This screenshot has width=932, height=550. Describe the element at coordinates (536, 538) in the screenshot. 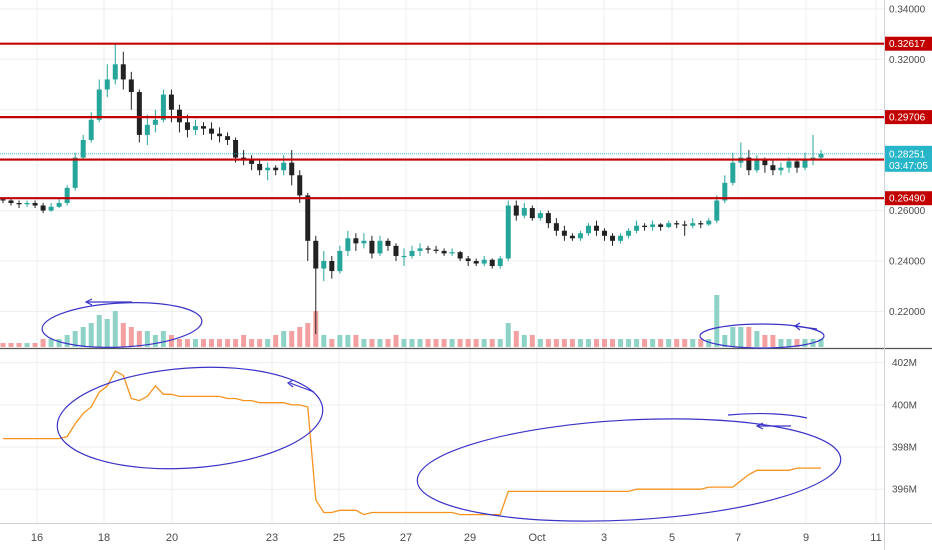

I see `time-tick-label: Oct` at that location.